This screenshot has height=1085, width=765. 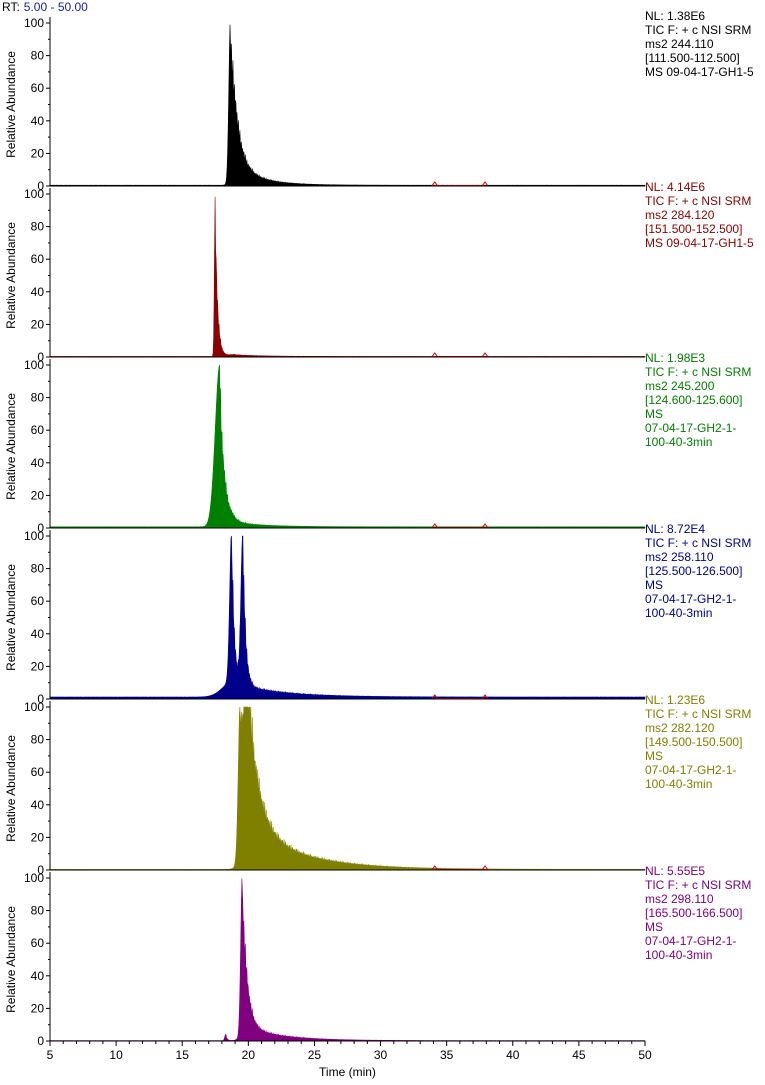 I want to click on panel-4-y-tick-label: 0, so click(x=40, y=699).